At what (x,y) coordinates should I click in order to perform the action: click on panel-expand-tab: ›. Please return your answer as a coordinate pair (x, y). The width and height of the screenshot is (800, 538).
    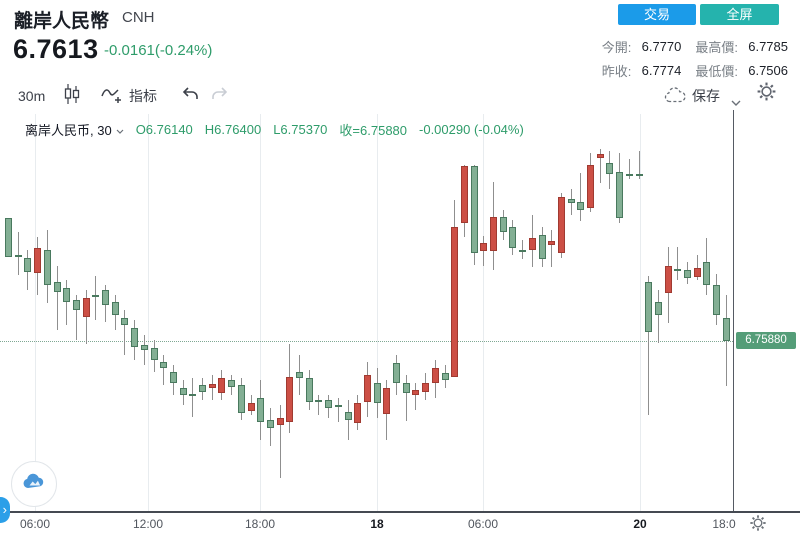
    Looking at the image, I should click on (5, 510).